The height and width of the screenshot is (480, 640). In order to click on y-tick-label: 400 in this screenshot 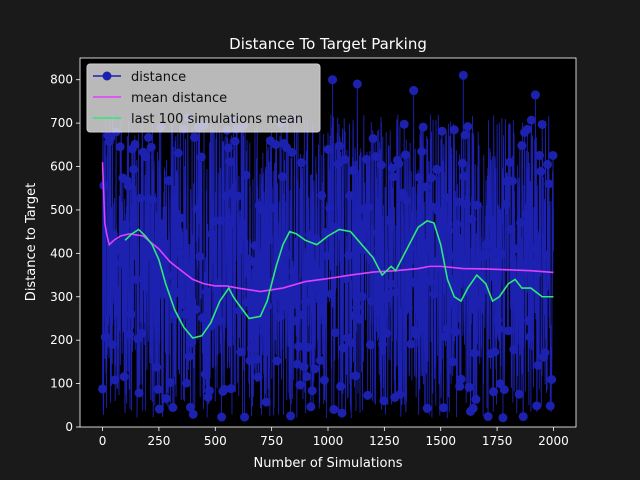, I will do `click(61, 253)`.